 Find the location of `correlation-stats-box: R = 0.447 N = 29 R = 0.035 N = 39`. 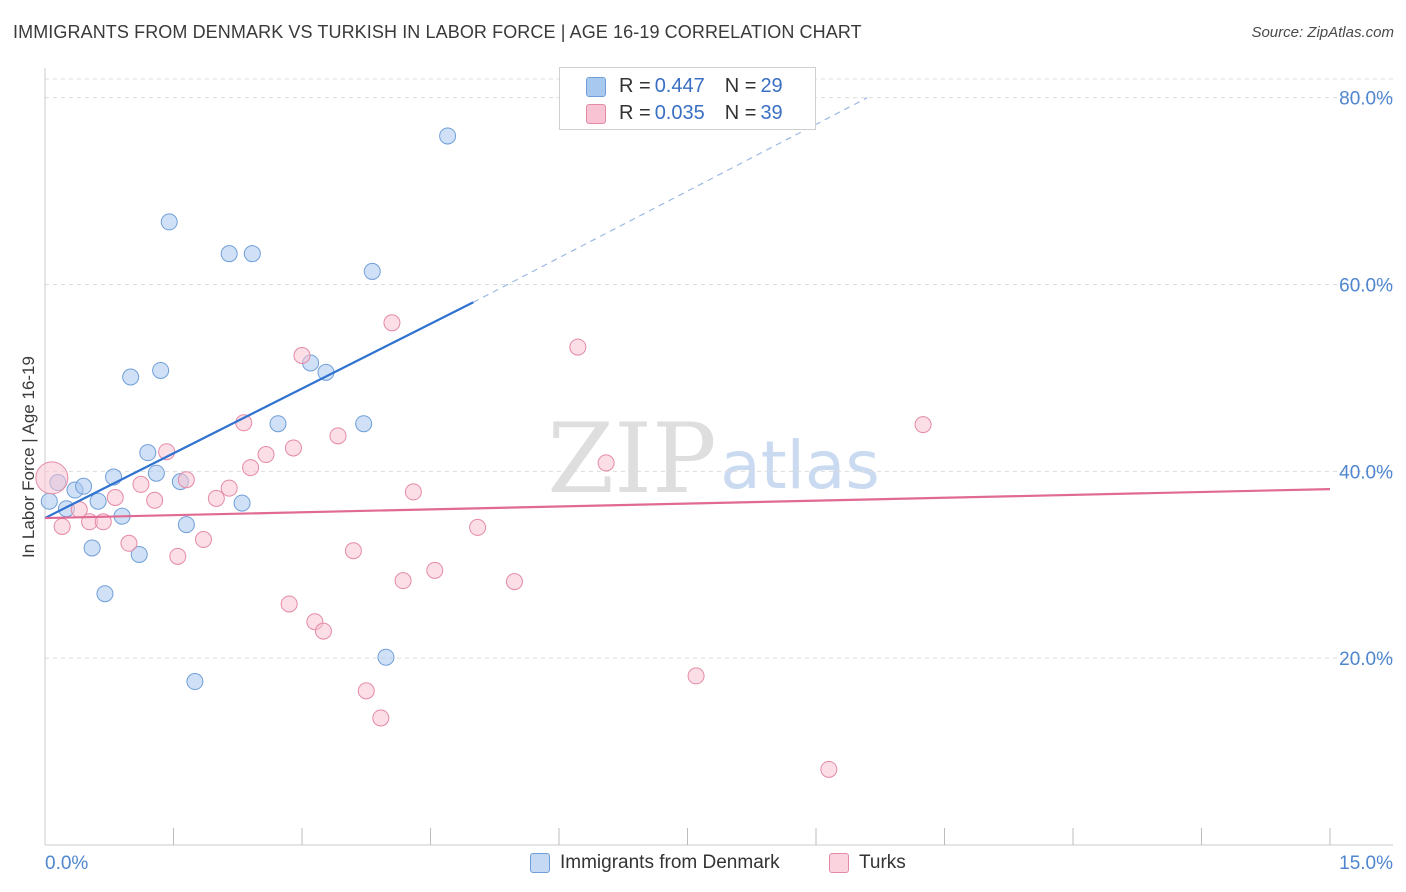

correlation-stats-box: R = 0.447 N = 29 R = 0.035 N = 39 is located at coordinates (687, 98).